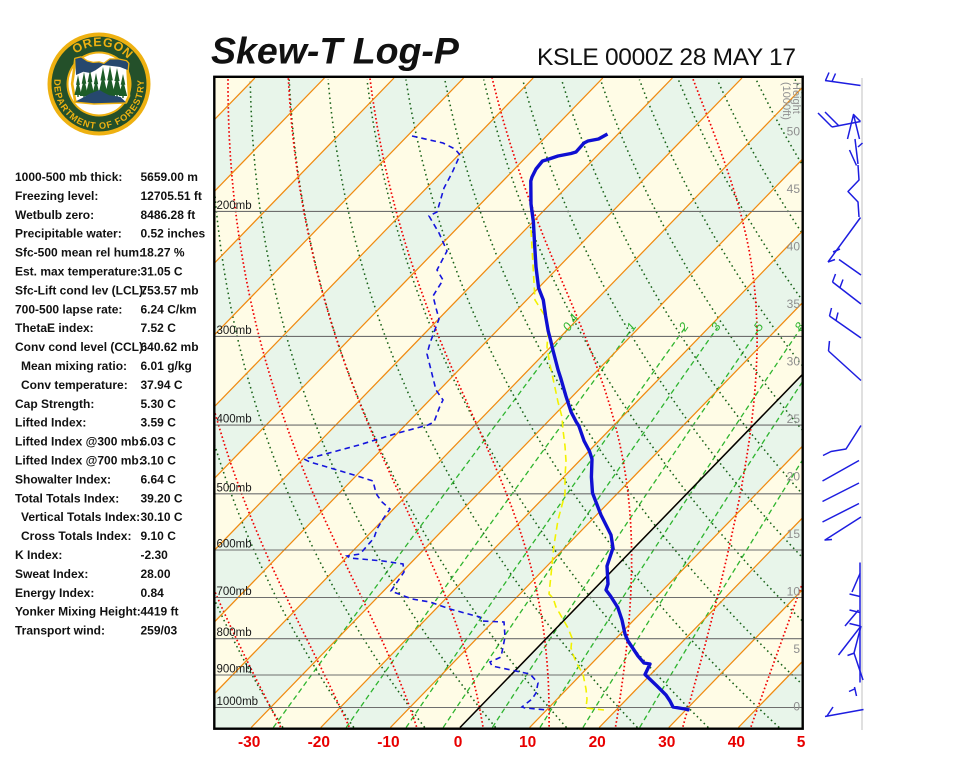  I want to click on svg-text: Est. max temperature:, so click(78, 272).